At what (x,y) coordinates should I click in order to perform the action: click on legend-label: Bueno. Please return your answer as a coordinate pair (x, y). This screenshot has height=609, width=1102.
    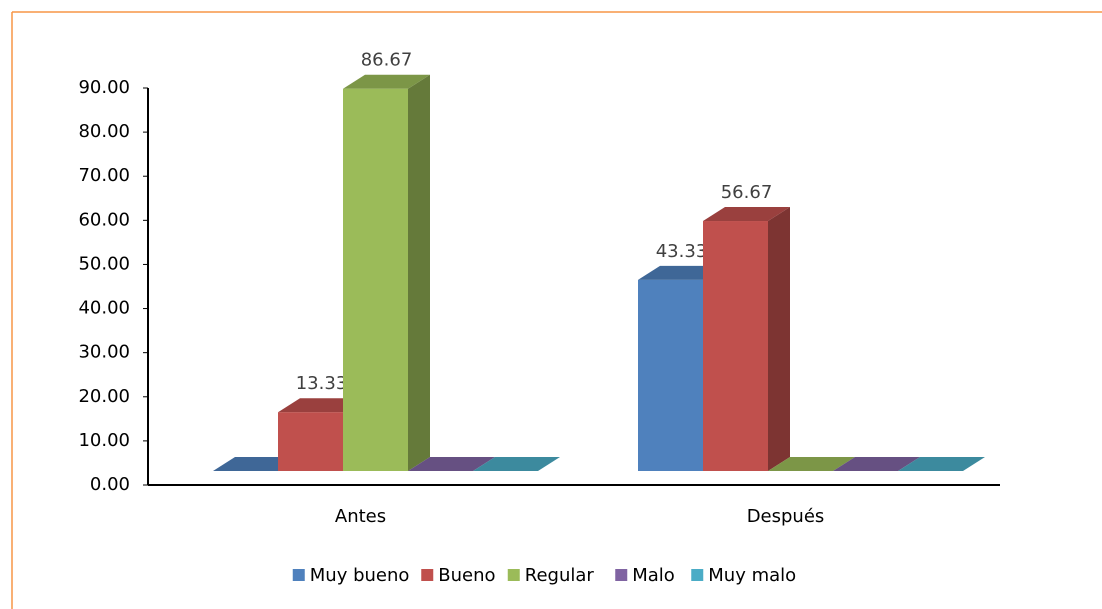
    Looking at the image, I should click on (466, 575).